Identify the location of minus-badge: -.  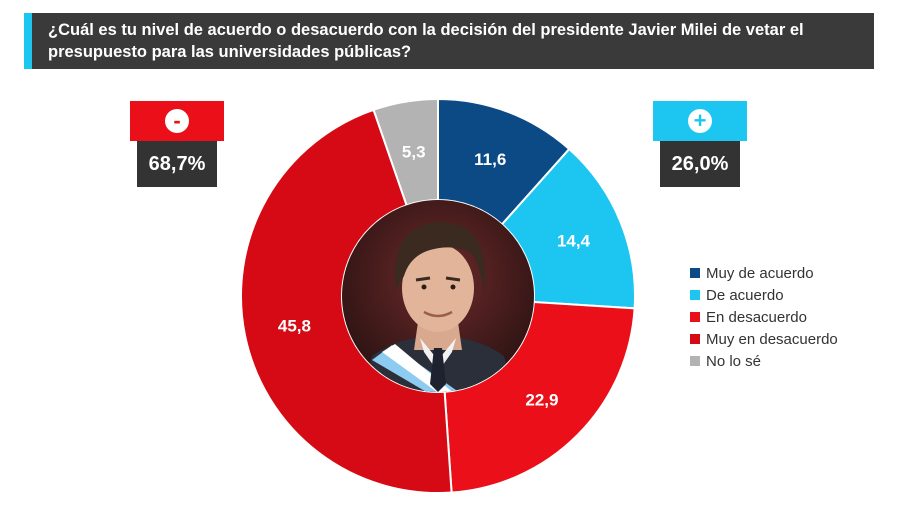
(177, 121).